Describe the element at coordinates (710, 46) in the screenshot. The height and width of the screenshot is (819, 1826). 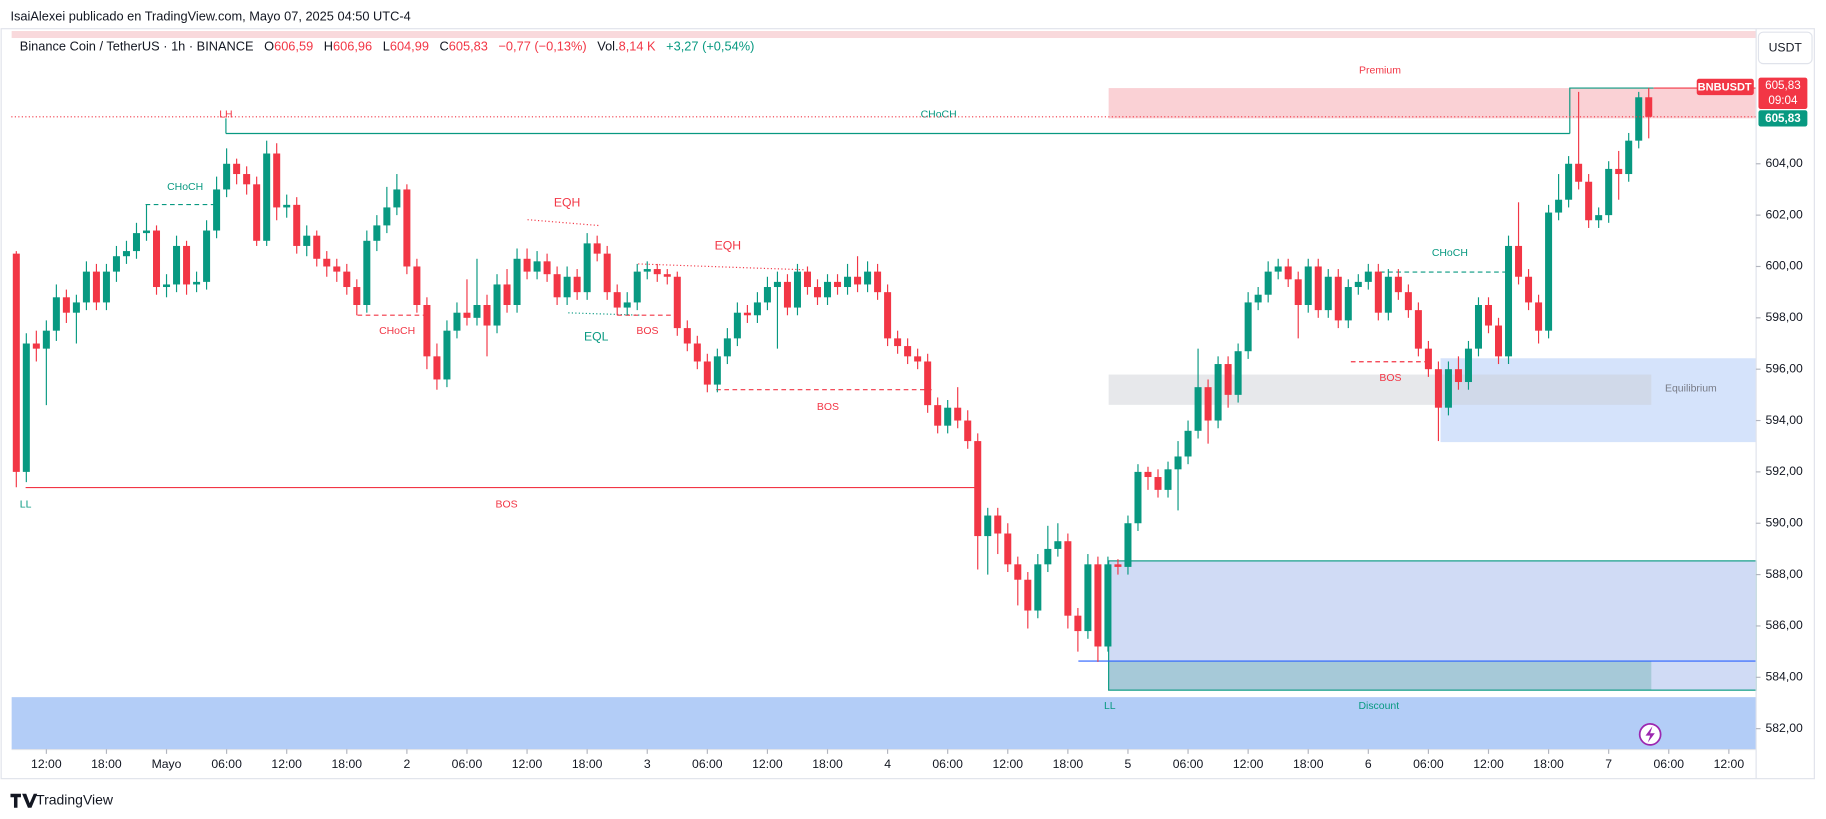
I see `vol-change: +3,27 (+0,54%)` at that location.